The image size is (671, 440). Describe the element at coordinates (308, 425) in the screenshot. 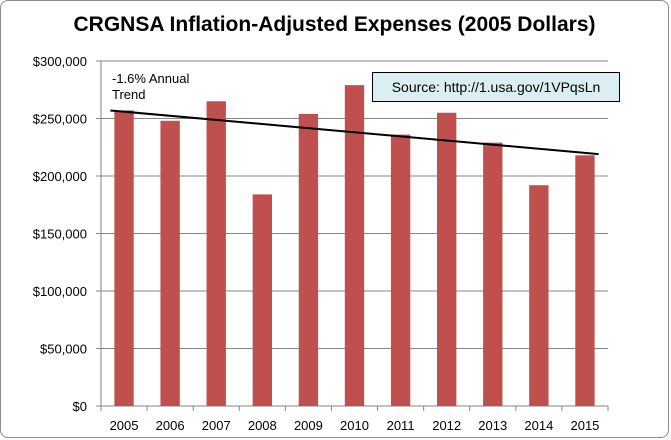

I see `x-tick-label: 2009` at that location.